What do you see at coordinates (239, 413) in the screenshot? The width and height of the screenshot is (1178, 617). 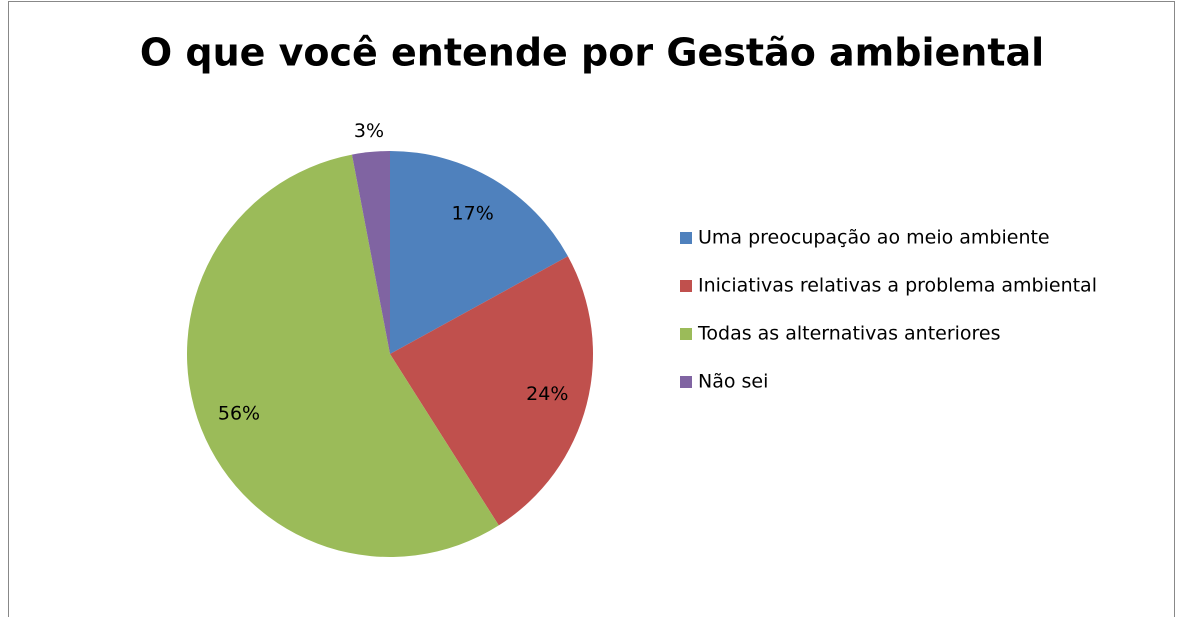 I see `data-label: 56%` at bounding box center [239, 413].